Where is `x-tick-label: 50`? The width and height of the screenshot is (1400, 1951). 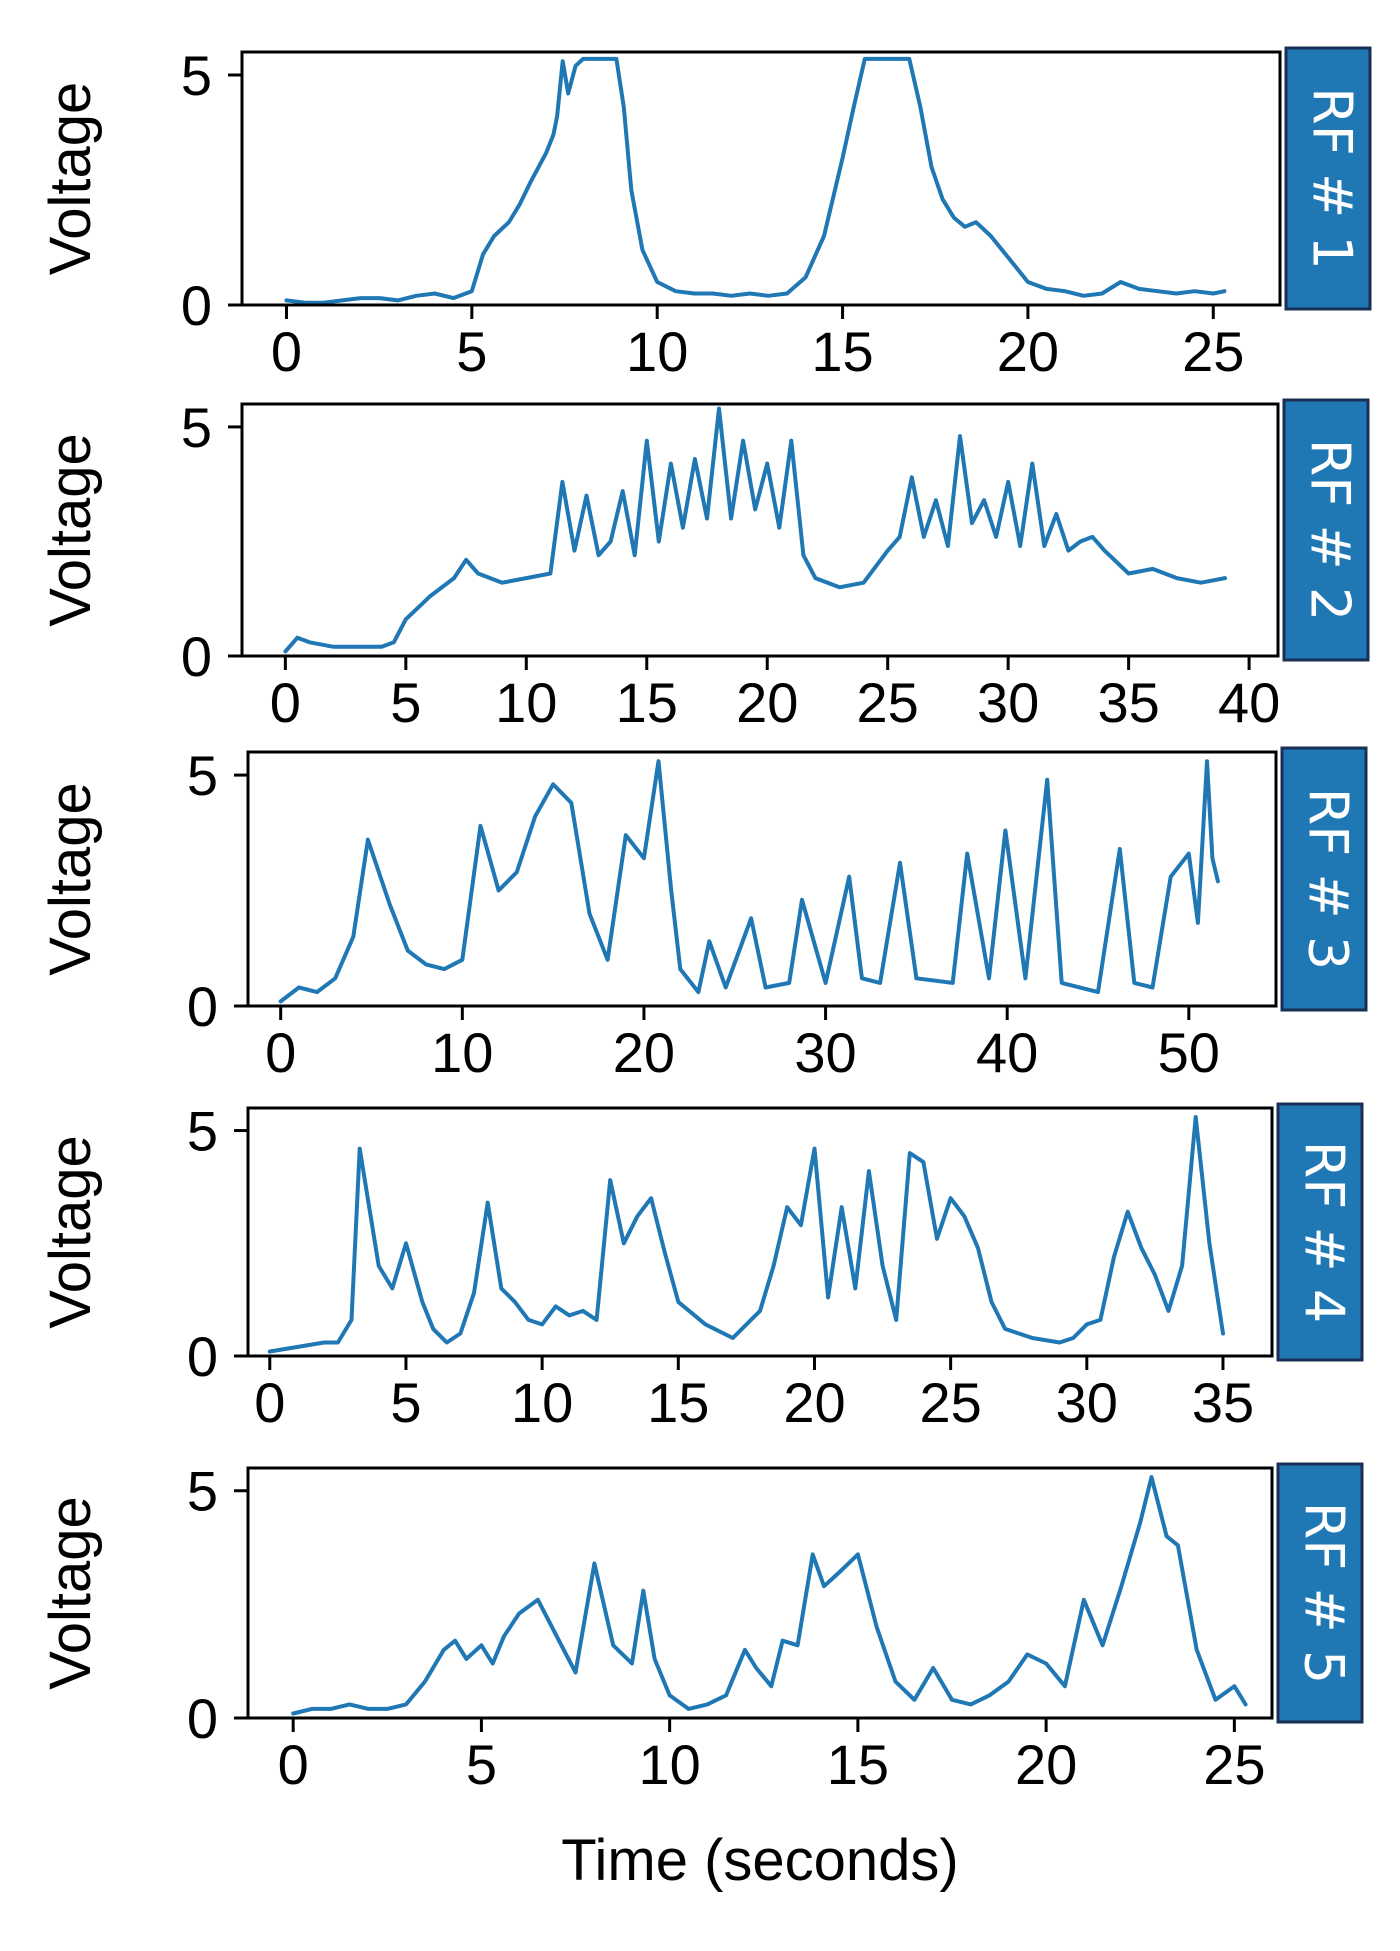 x-tick-label: 50 is located at coordinates (1189, 1052).